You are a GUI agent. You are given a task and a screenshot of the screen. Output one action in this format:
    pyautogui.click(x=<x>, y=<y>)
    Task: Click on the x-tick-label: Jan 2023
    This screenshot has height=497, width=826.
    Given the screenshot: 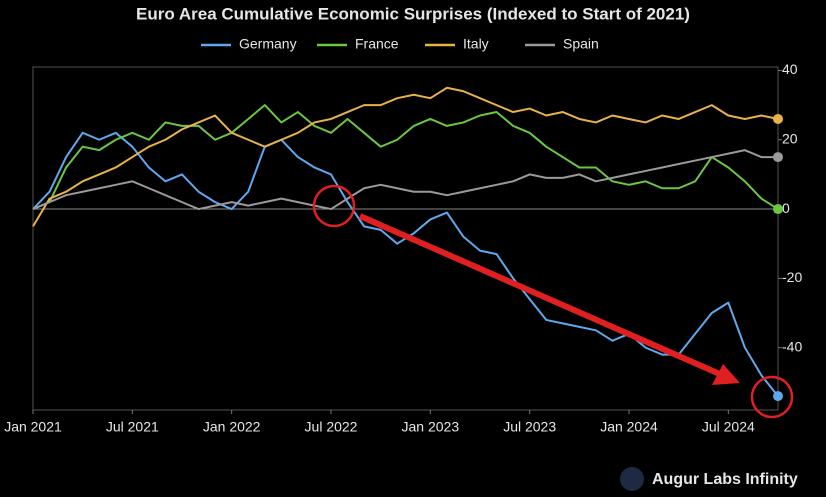 What is the action you would take?
    pyautogui.click(x=431, y=427)
    